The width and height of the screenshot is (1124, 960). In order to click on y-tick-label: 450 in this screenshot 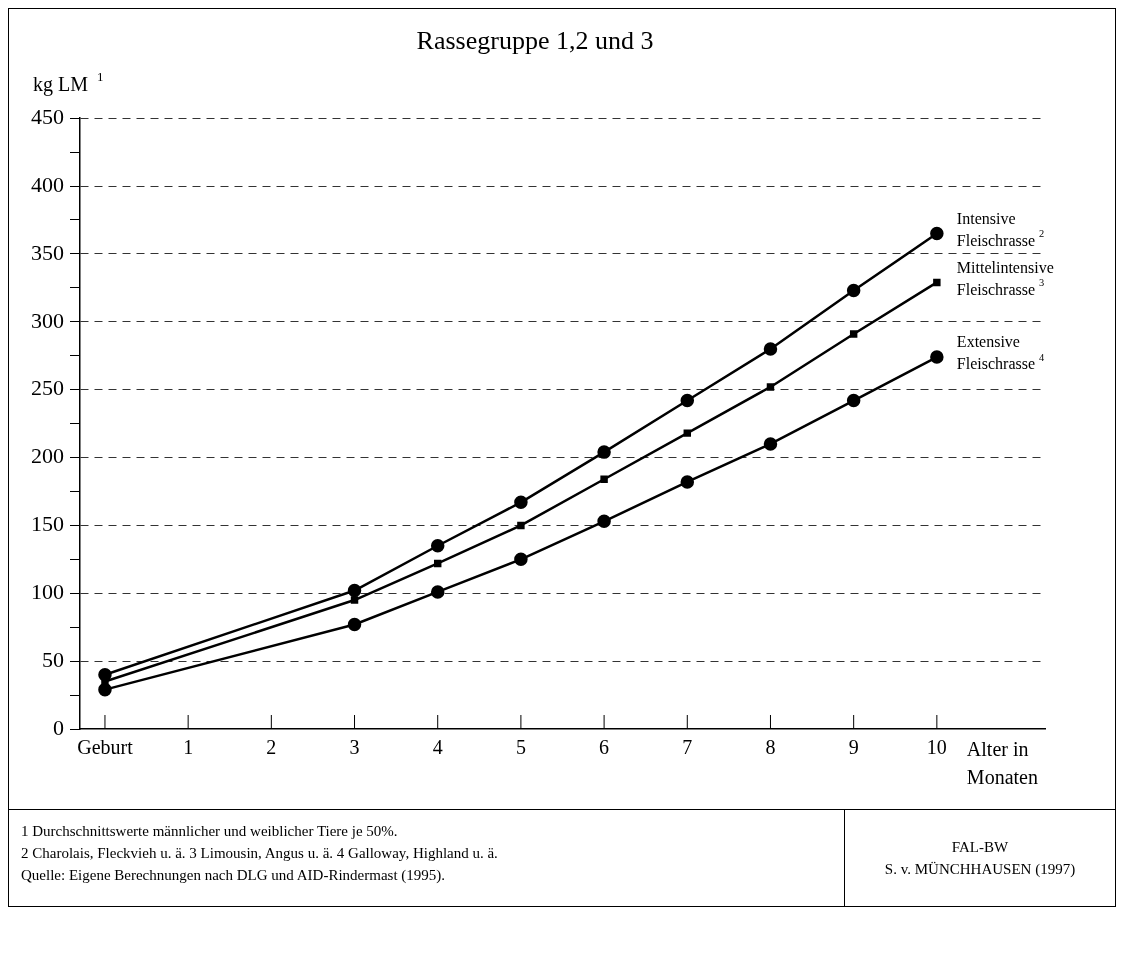, I will do `click(47, 116)`.